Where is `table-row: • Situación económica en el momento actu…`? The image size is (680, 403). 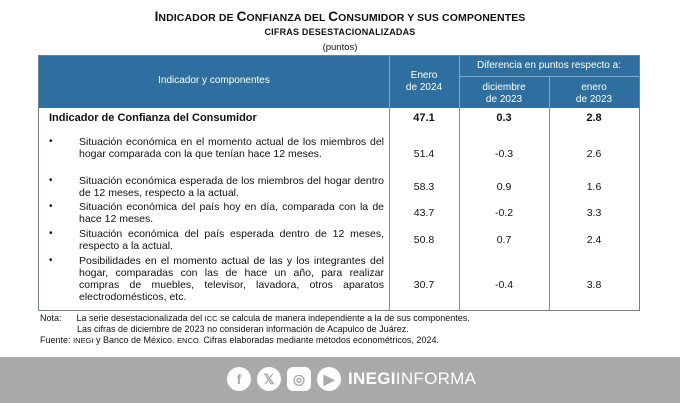
table-row: • Situación económica en el momento actu… is located at coordinates (339, 154).